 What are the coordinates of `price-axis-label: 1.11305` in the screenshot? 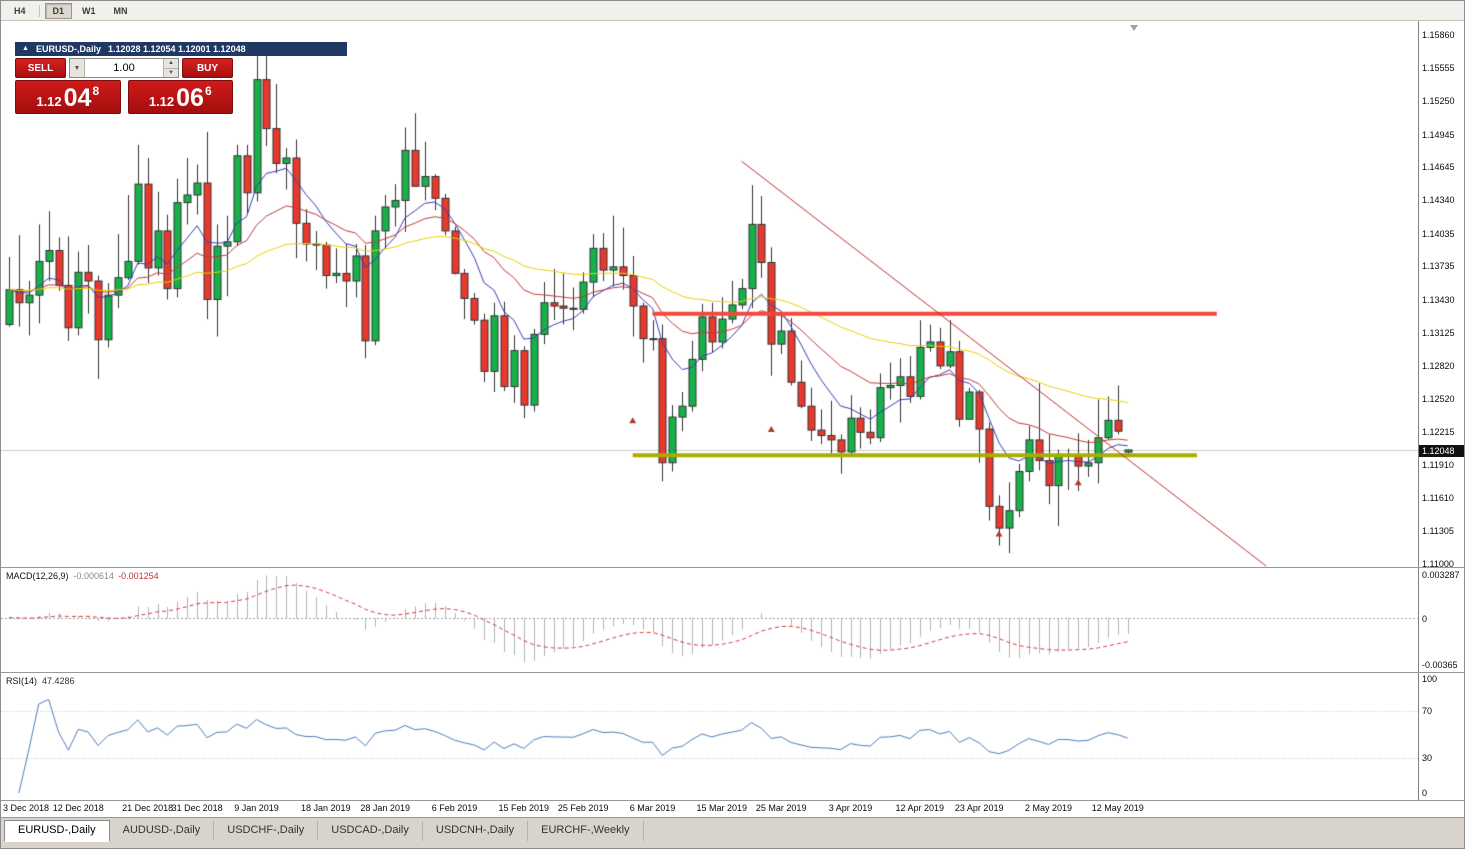 It's located at (1438, 530).